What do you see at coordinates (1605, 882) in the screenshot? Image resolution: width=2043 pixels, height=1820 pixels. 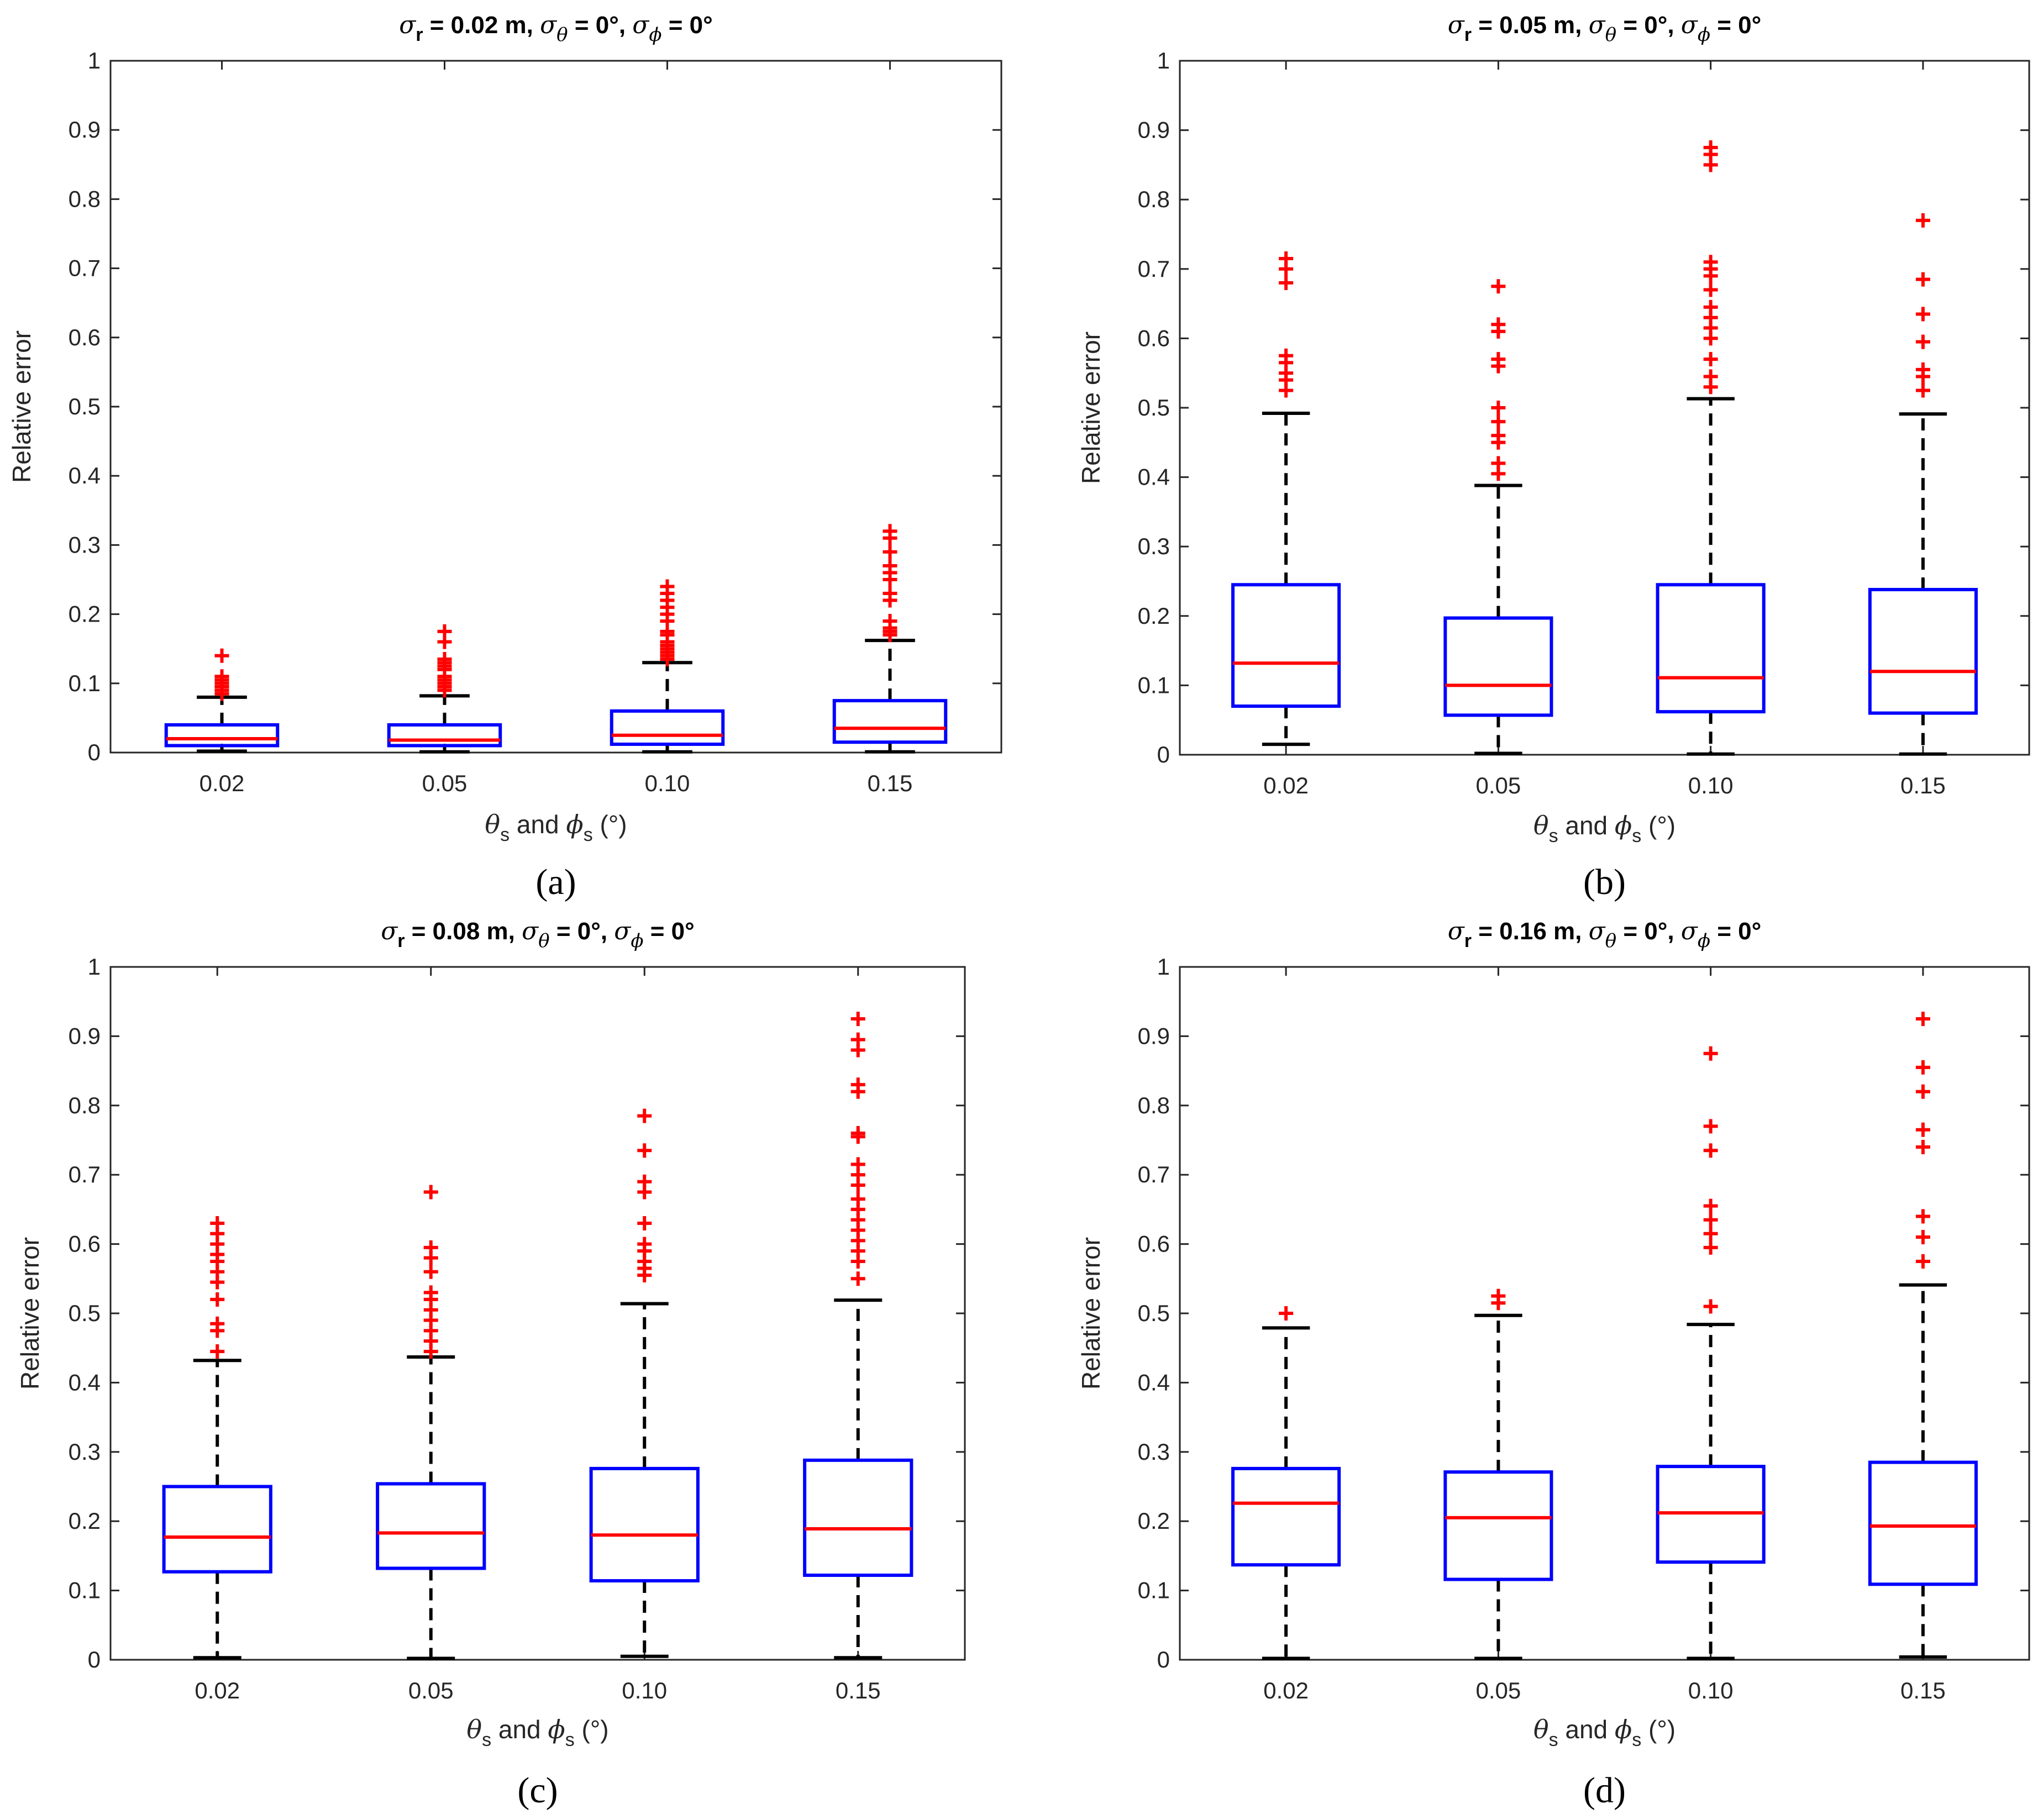 I see `panel-label: (b)` at bounding box center [1605, 882].